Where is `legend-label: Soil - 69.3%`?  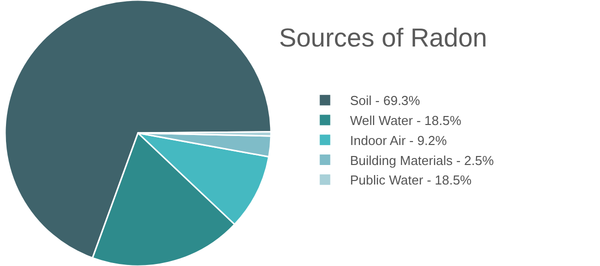 legend-label: Soil - 69.3% is located at coordinates (385, 100).